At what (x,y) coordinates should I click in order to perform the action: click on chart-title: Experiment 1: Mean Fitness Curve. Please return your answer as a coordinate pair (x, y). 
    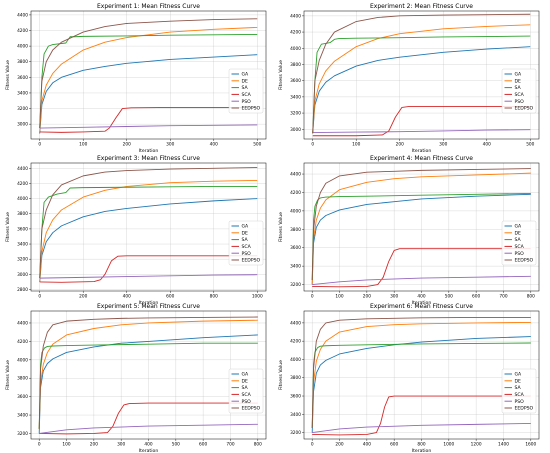
    Looking at the image, I should click on (148, 6).